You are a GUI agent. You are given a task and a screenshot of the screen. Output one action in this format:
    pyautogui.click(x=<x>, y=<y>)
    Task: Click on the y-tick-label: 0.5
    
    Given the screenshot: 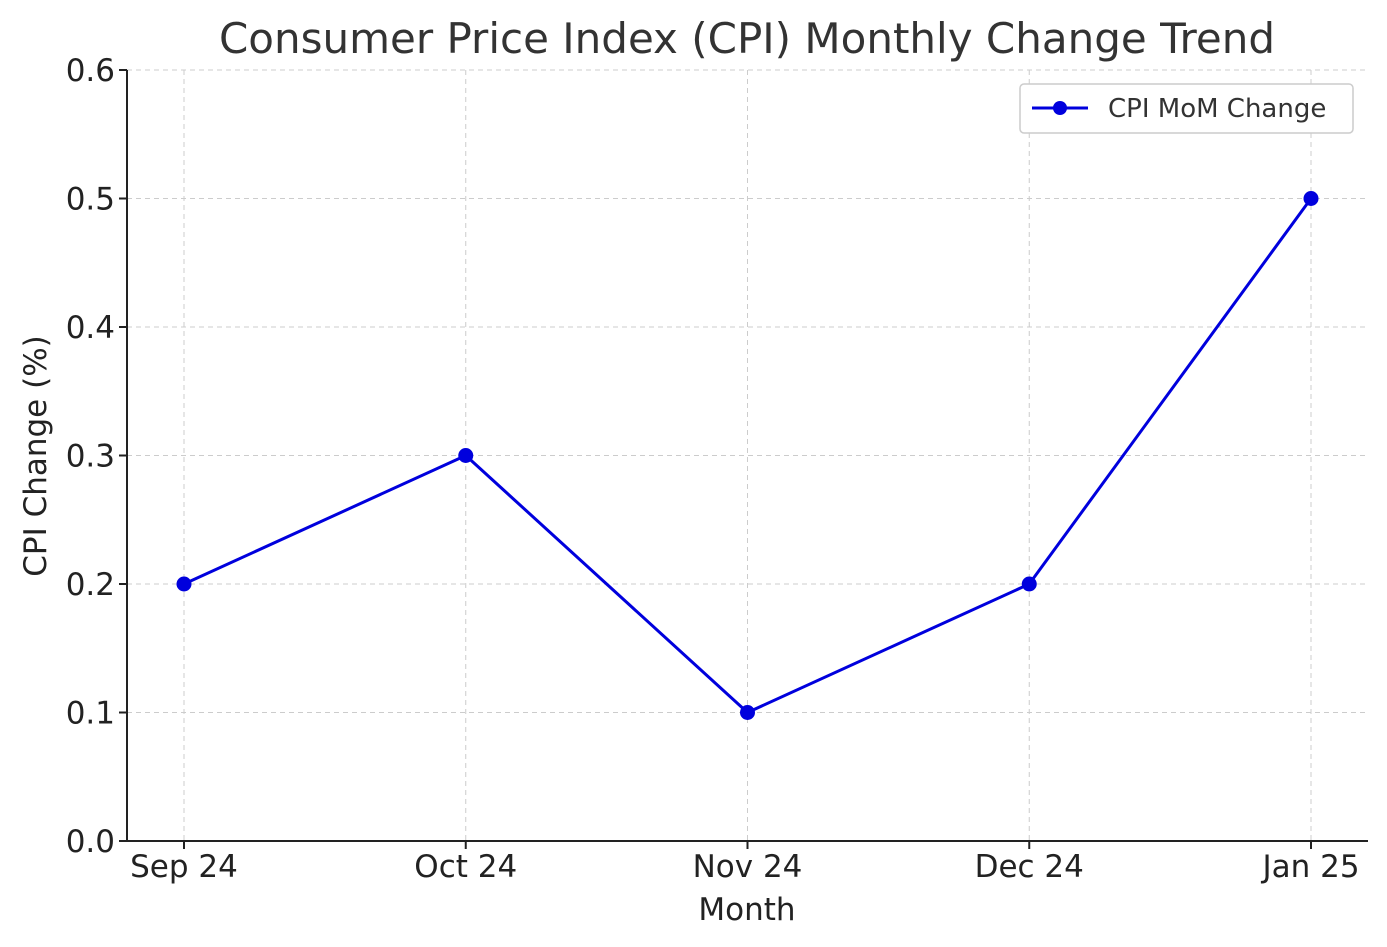 What is the action you would take?
    pyautogui.click(x=90, y=200)
    